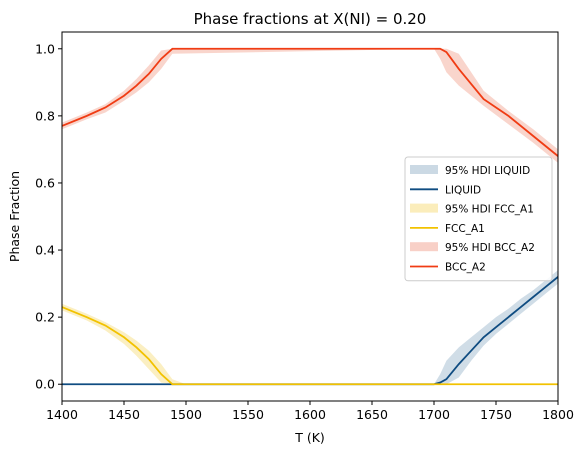 This screenshot has height=455, width=586. Describe the element at coordinates (490, 248) in the screenshot. I see `legend-label-hdi-bcc-a2: 95% HDI BCC_A2` at that location.